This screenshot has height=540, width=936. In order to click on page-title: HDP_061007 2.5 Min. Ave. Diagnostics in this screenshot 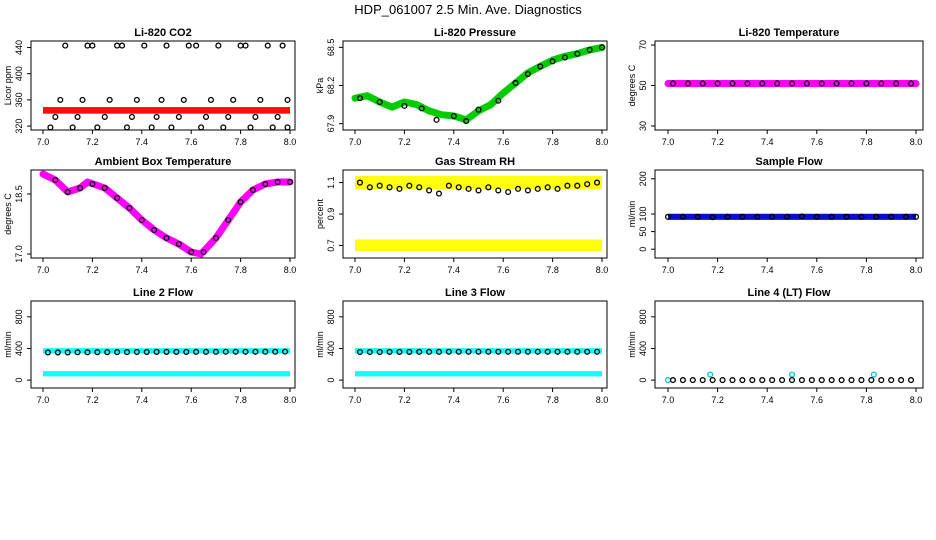, I will do `click(468, 9)`.